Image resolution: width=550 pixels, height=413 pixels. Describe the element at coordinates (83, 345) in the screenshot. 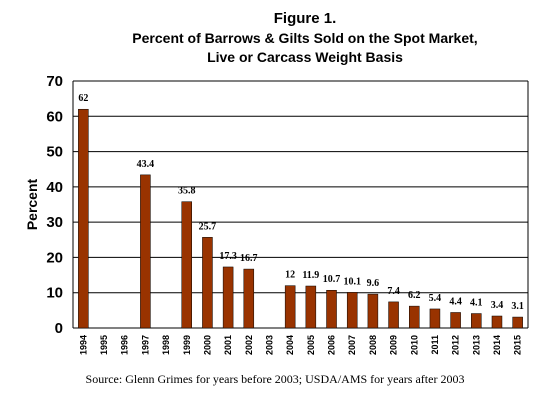

I see `x-tick-label-1994: 1994` at that location.